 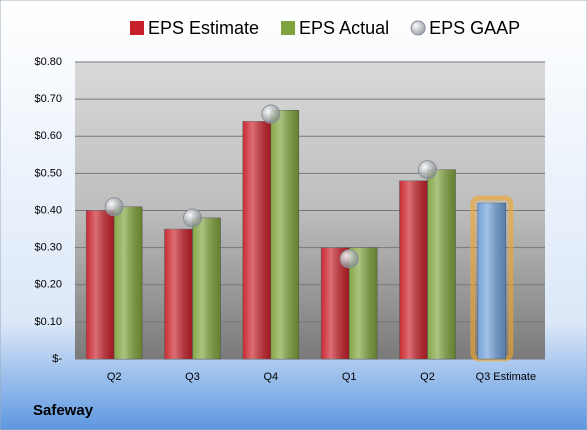 What do you see at coordinates (48, 173) in the screenshot?
I see `y-tick-label: $0.50` at bounding box center [48, 173].